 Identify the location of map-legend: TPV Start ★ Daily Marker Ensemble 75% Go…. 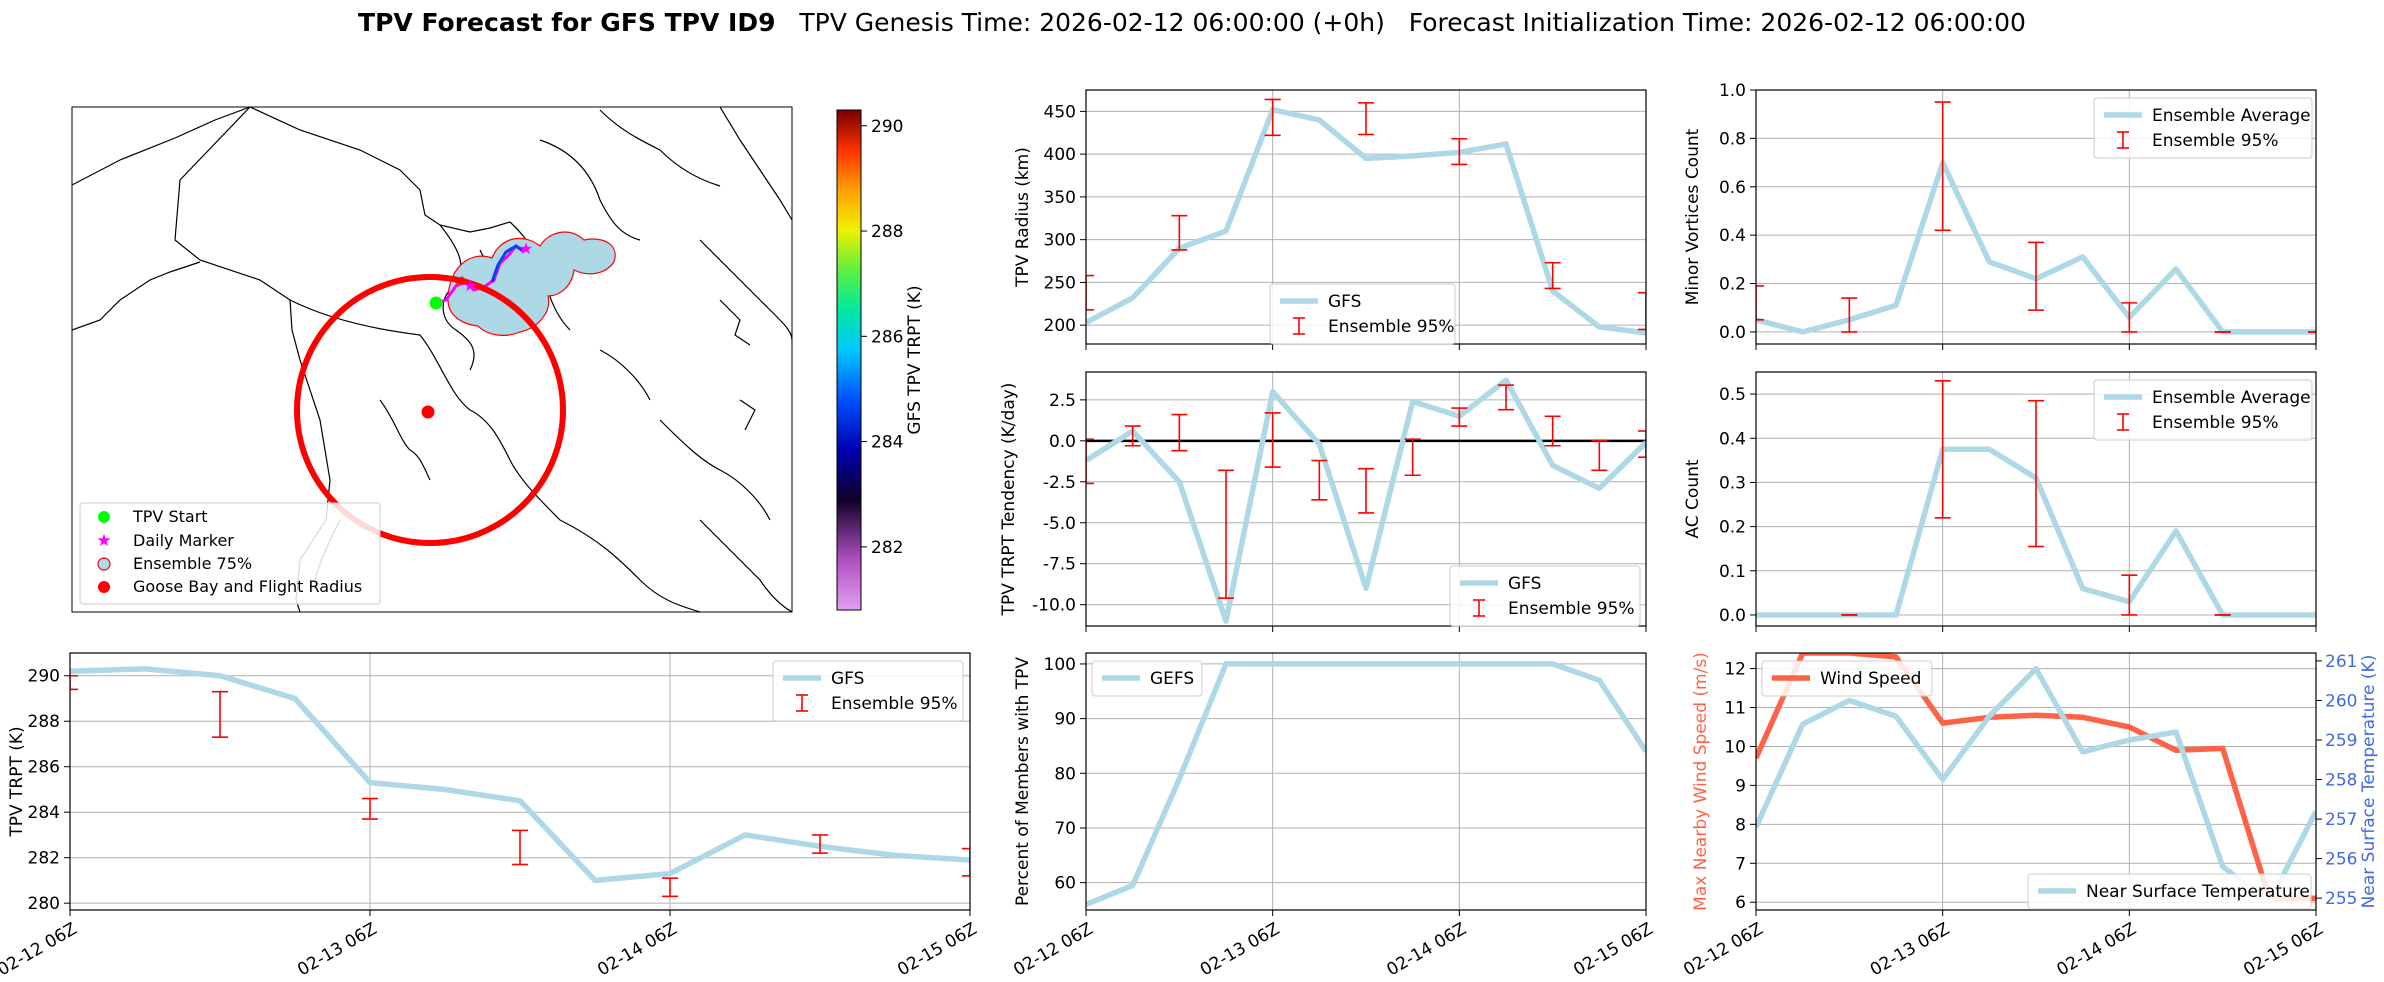
(230, 553).